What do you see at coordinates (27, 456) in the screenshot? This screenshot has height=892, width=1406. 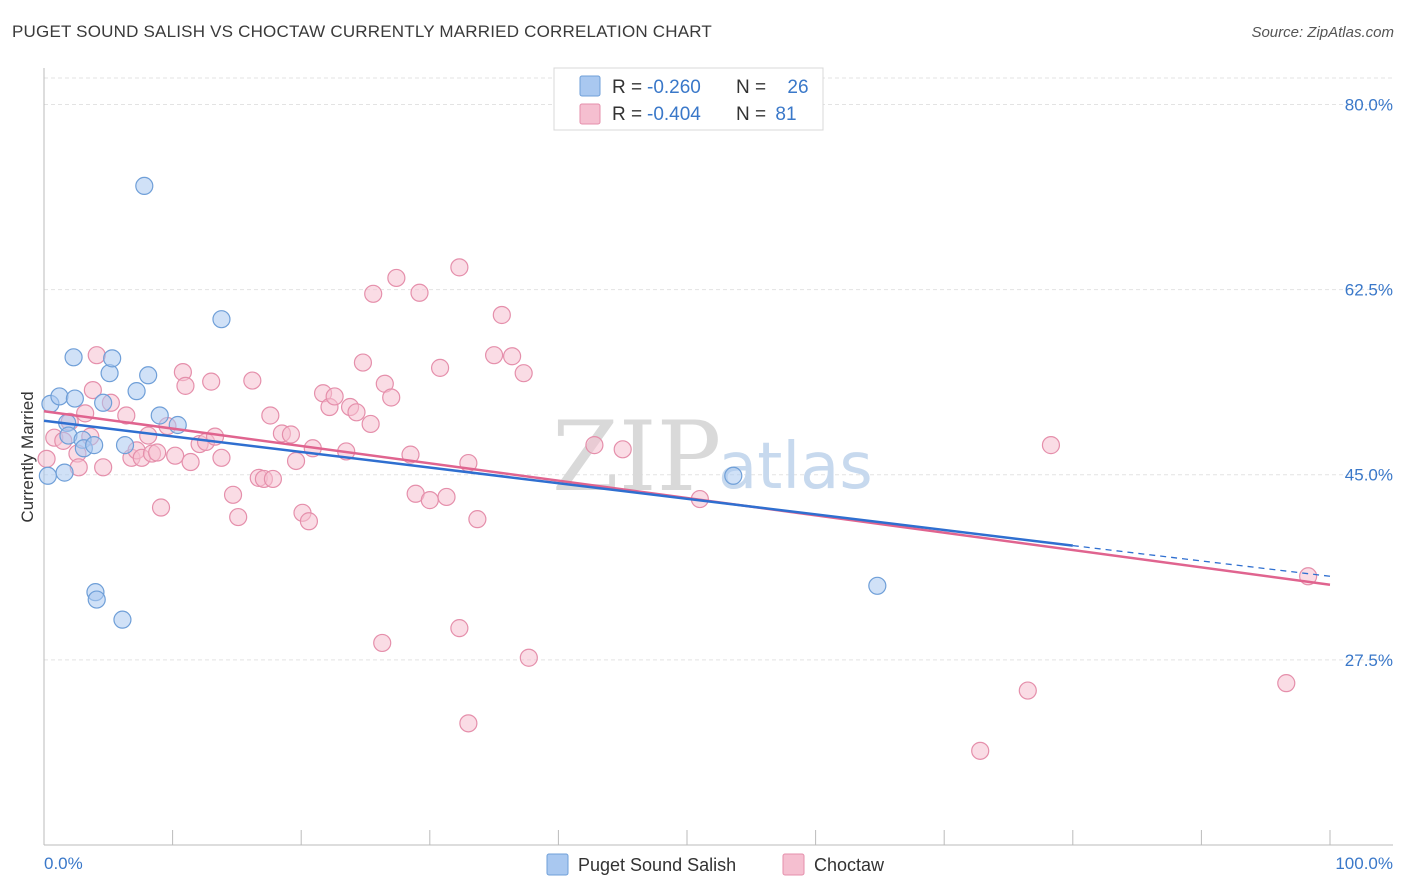 I see `y-axis-label: Currently Married` at bounding box center [27, 456].